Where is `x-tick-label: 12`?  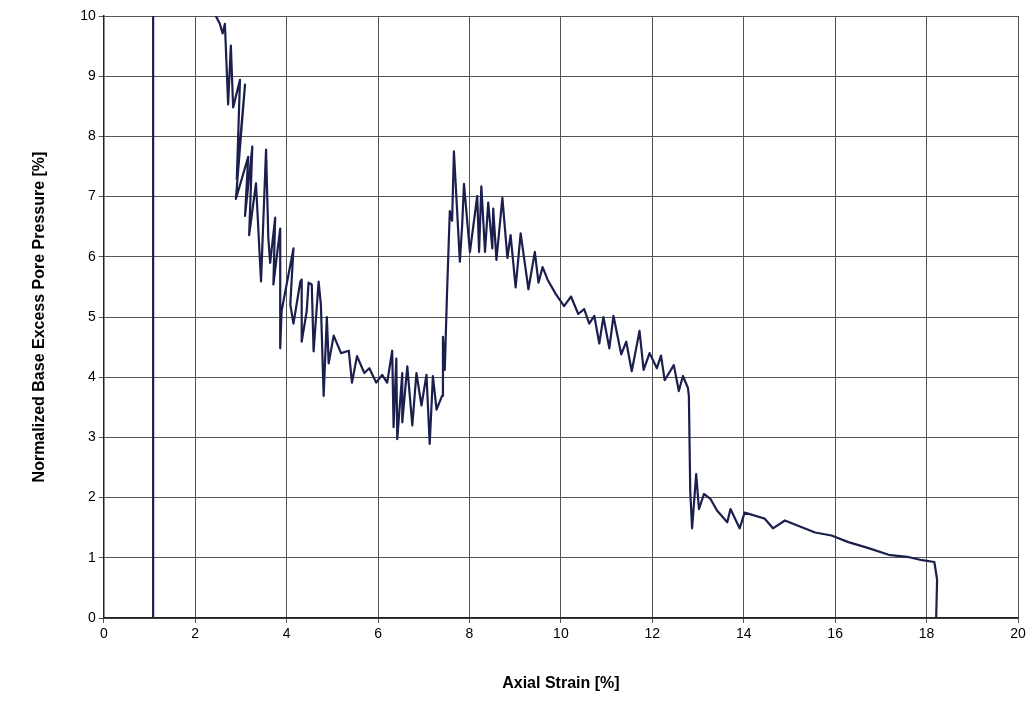
x-tick-label: 12 is located at coordinates (652, 633).